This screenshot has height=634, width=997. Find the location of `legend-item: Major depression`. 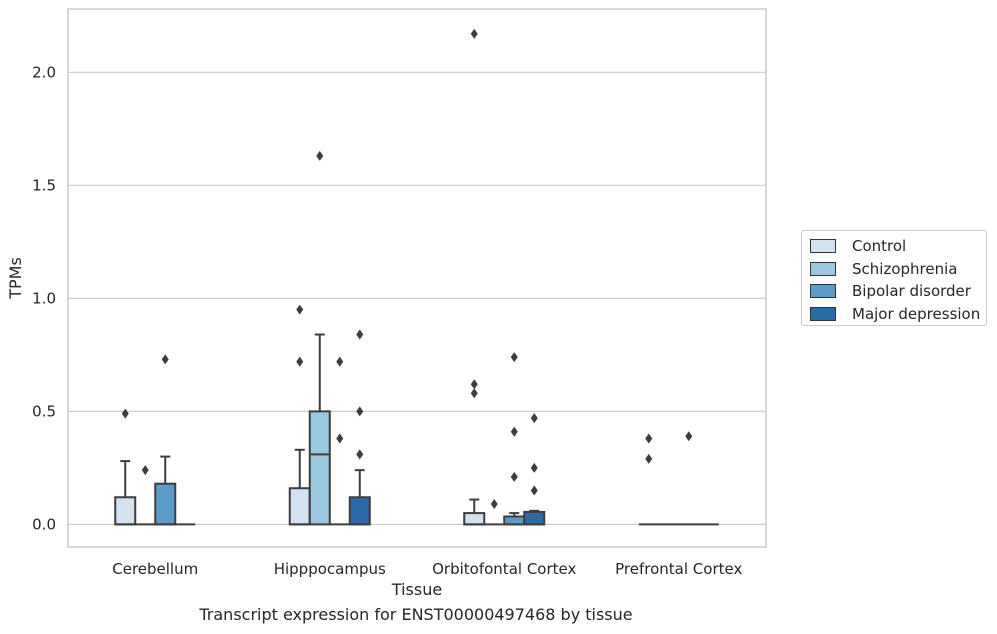

legend-item: Major depression is located at coordinates (898, 314).